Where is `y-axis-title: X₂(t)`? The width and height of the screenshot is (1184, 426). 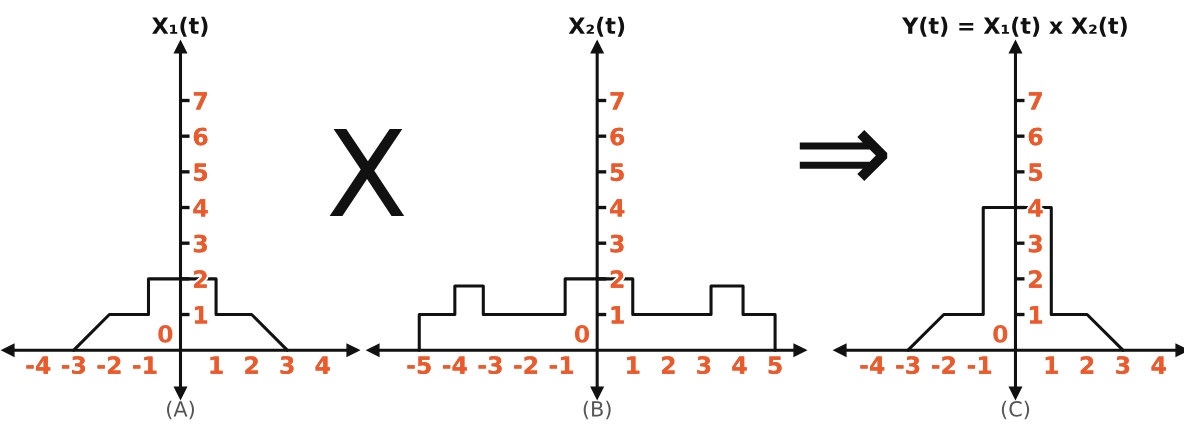 y-axis-title: X₂(t) is located at coordinates (596, 26).